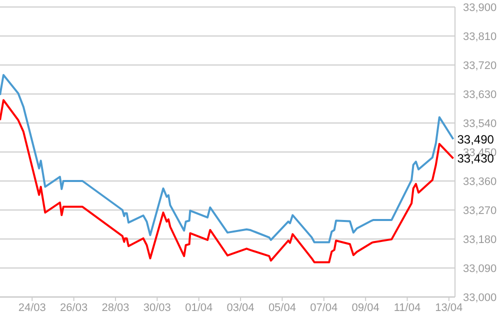 The height and width of the screenshot is (312, 500). What do you see at coordinates (324, 307) in the screenshot?
I see `x-tick-label: 07/04` at bounding box center [324, 307].